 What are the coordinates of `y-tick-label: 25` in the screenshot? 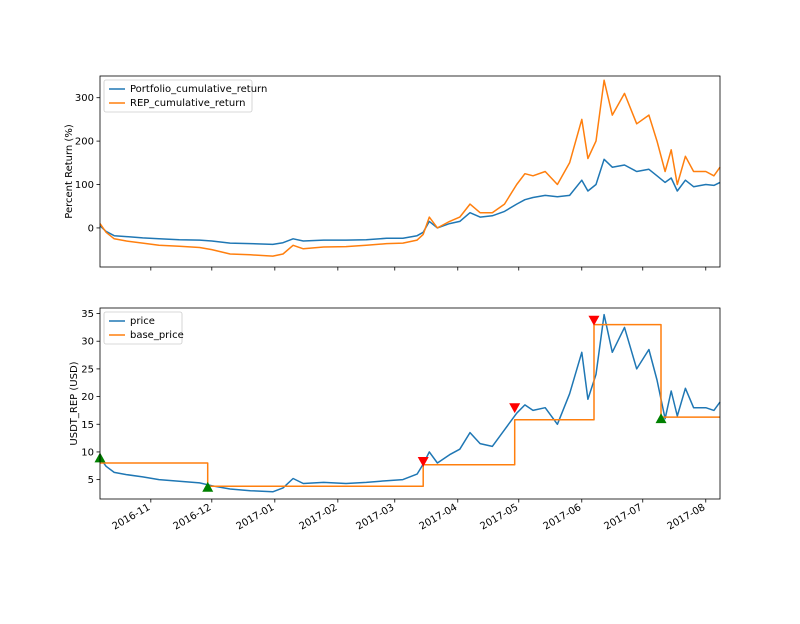 It's located at (87, 369).